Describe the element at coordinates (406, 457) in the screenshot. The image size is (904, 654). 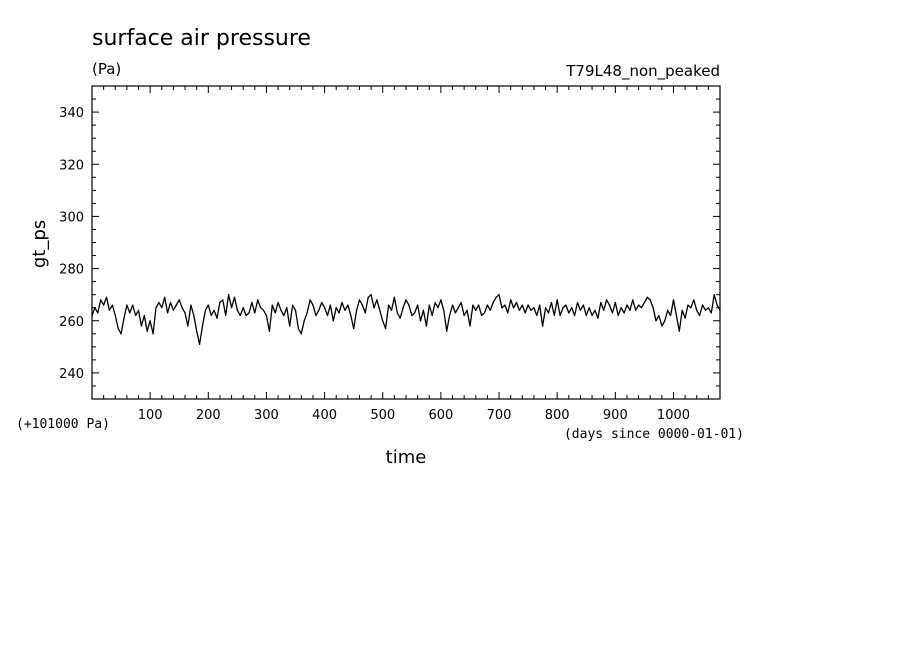
I see `x-axis-label: time` at that location.